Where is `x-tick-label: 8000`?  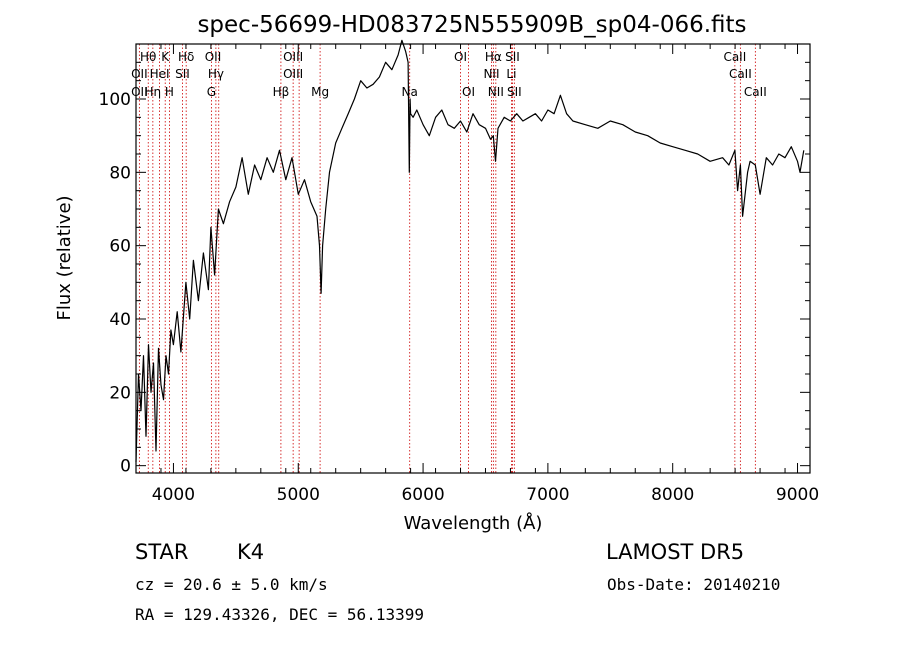 x-tick-label: 8000 is located at coordinates (672, 495).